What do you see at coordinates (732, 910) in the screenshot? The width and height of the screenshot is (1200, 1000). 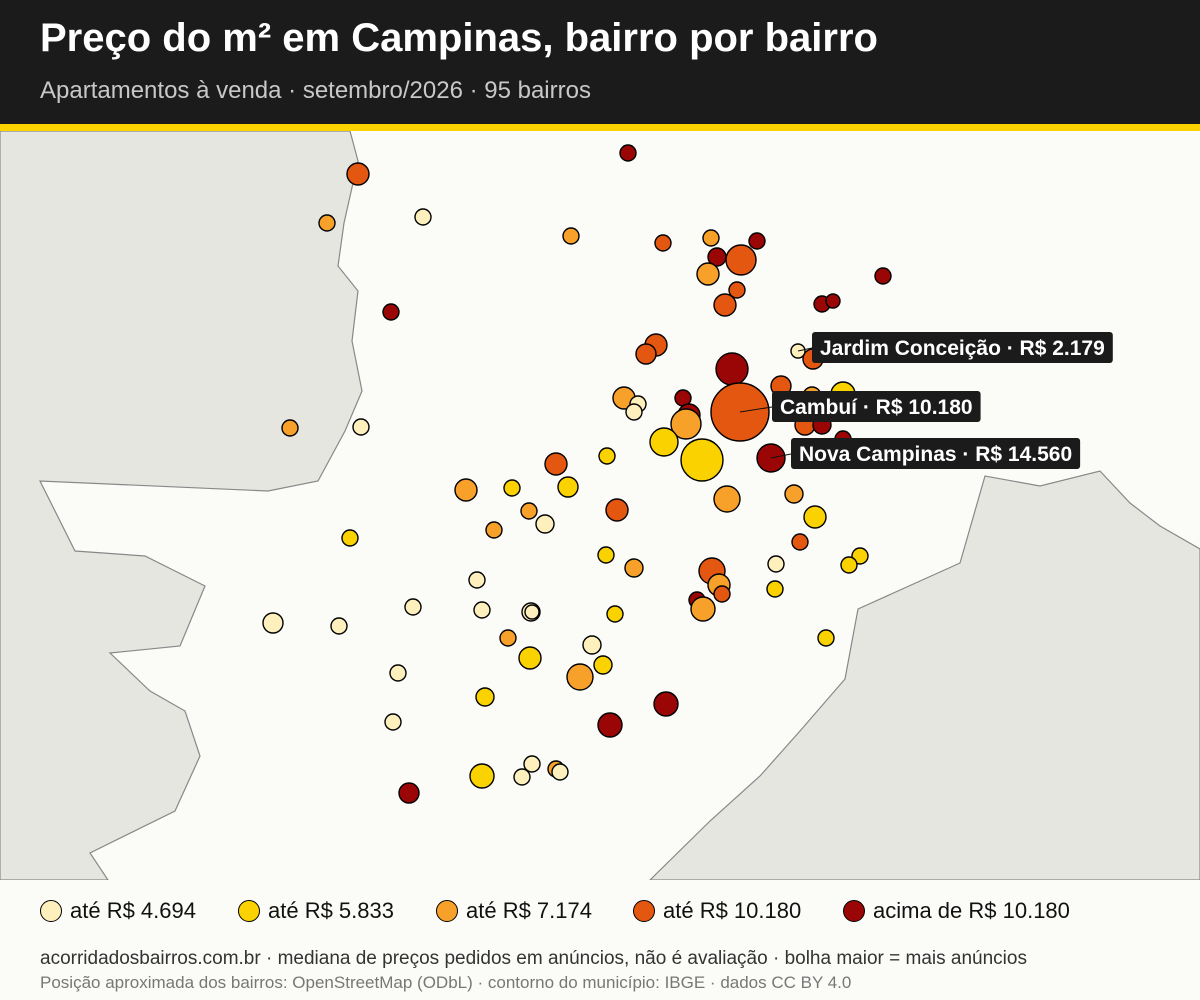 I see `legend-label: até R$ 10.180` at bounding box center [732, 910].